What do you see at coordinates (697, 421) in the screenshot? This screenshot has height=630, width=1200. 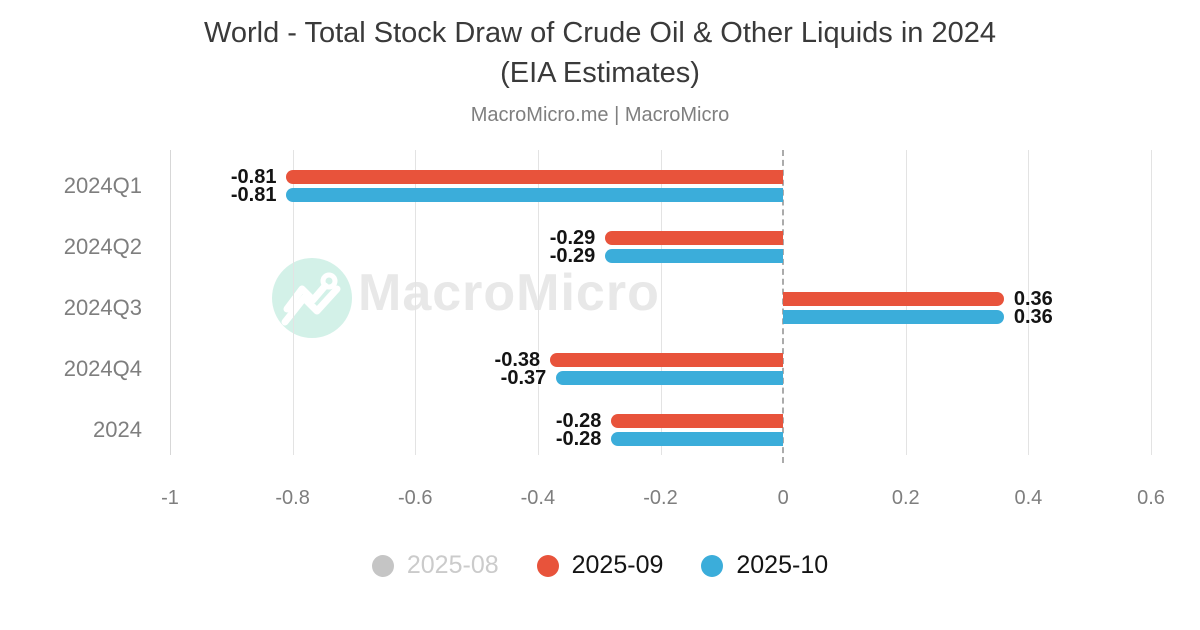 I see `bar-2025-09-2024` at bounding box center [697, 421].